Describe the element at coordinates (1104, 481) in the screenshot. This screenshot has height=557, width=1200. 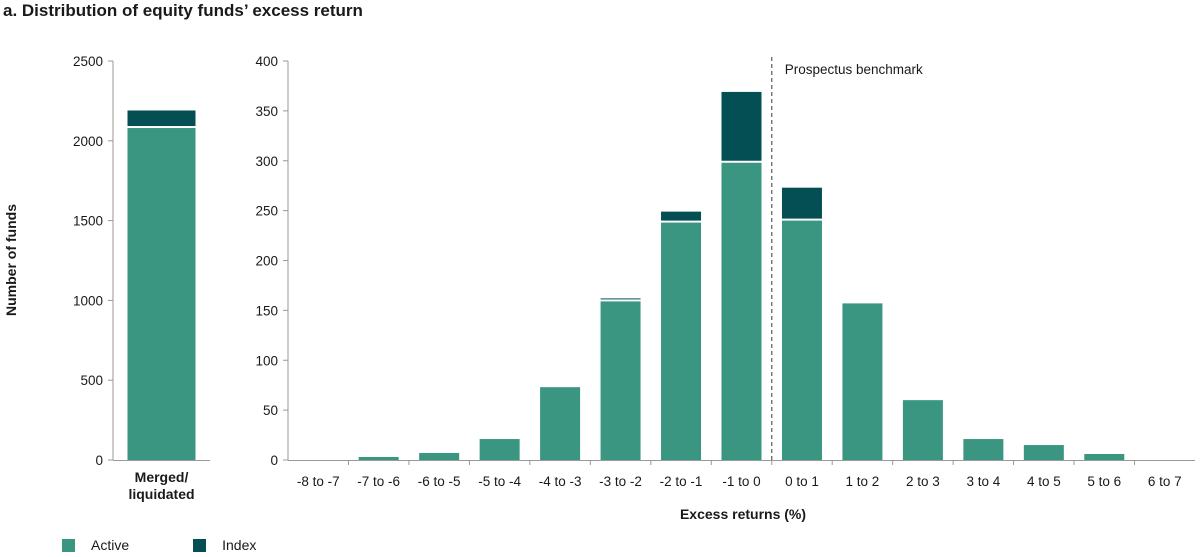
I see `x-tick-label: 5 to 6` at that location.